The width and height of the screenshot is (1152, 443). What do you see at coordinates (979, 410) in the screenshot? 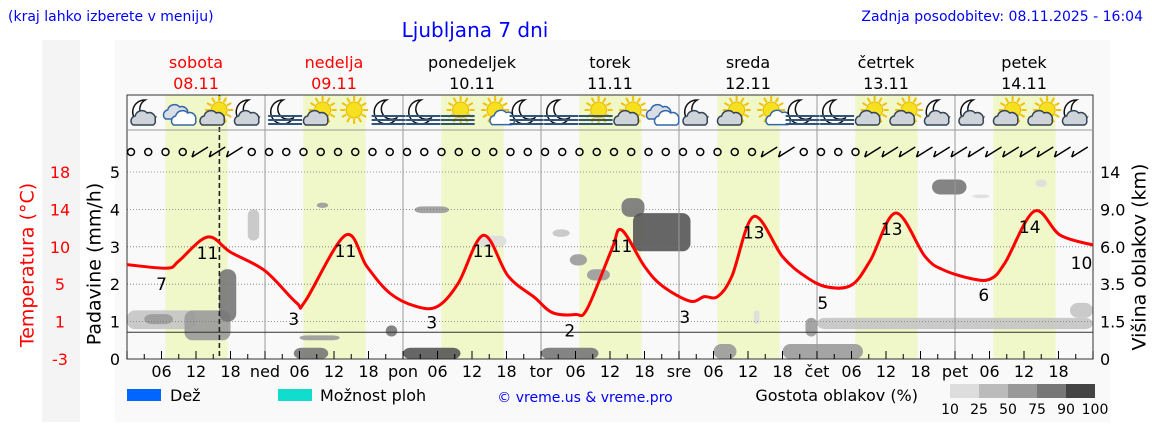
I see `density-level-label: 25` at bounding box center [979, 410].